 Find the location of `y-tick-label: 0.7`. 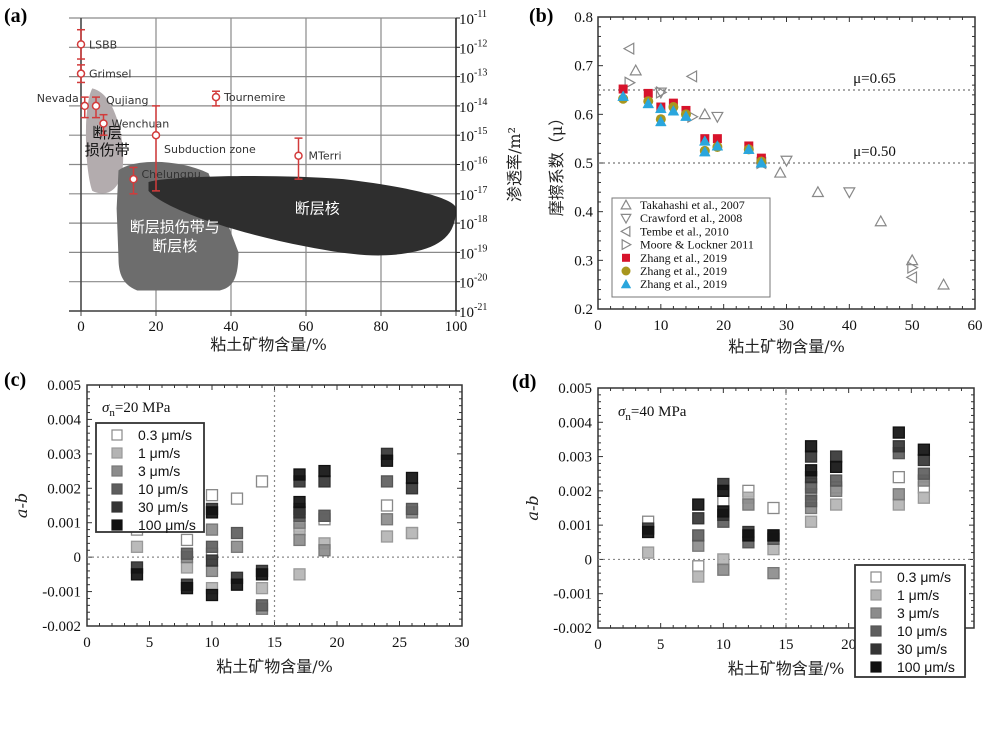

y-tick-label: 0.7 is located at coordinates (583, 67).